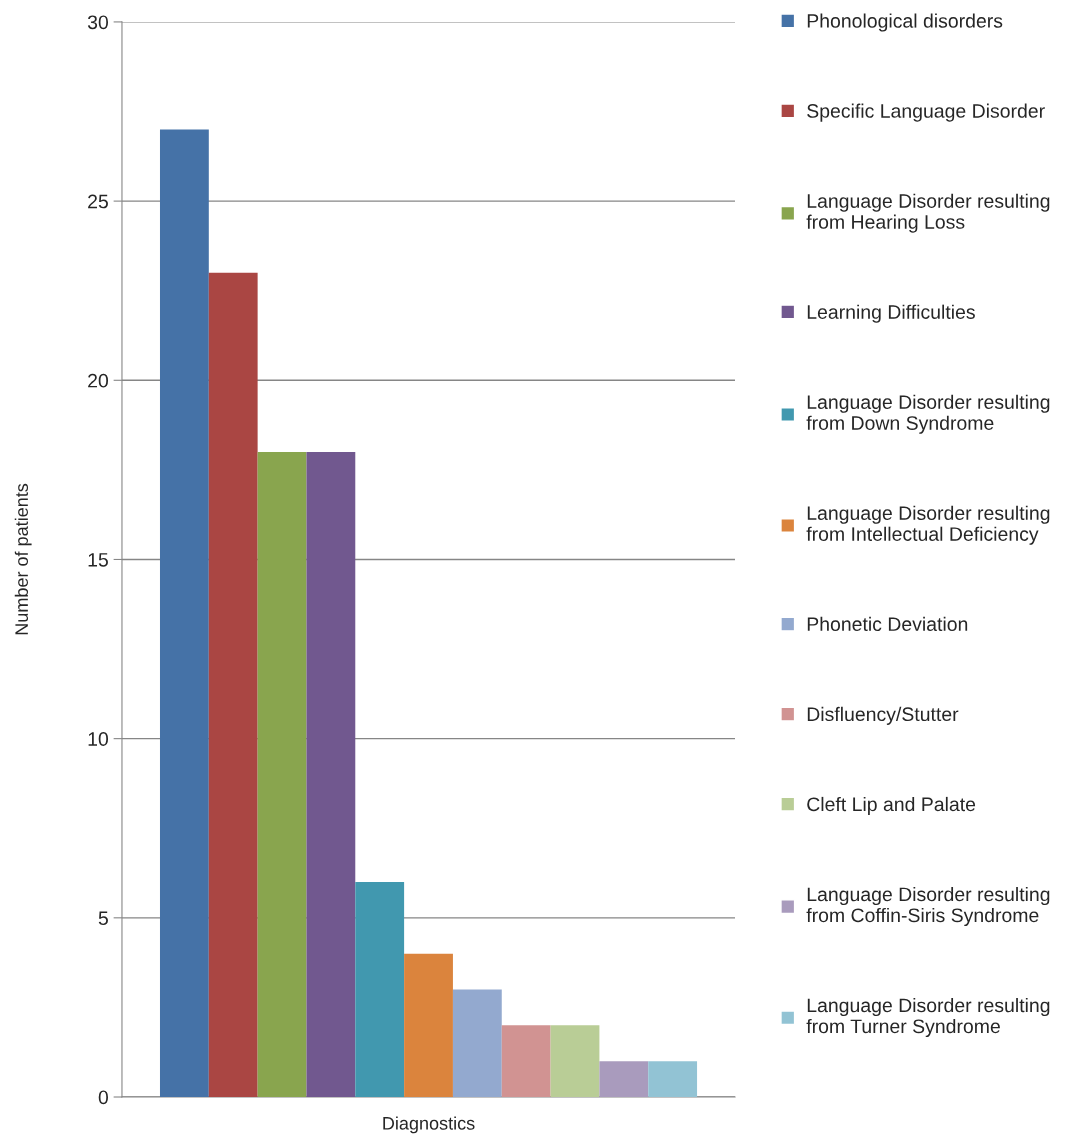 Image resolution: width=1089 pixels, height=1142 pixels. I want to click on x-tick-label: Diagnostics, so click(429, 1125).